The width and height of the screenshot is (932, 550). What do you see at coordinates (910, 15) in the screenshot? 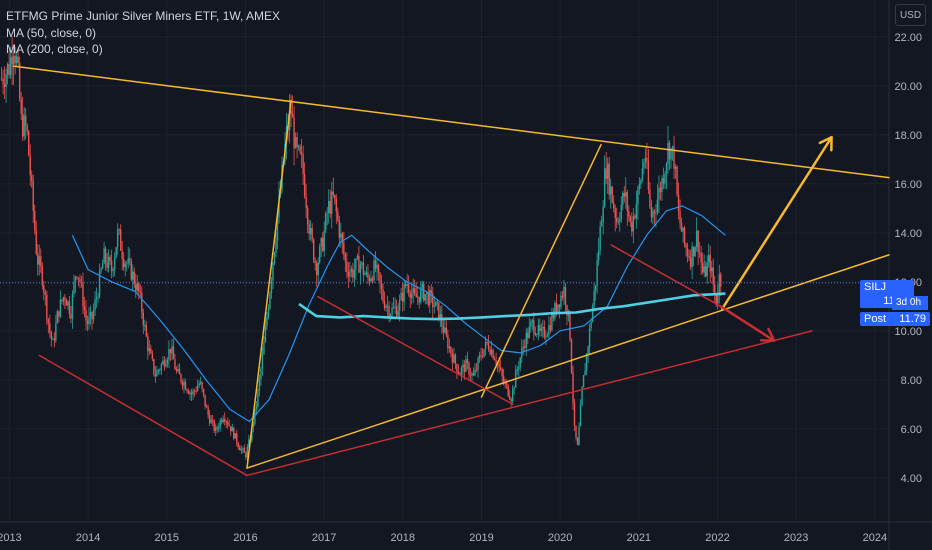
I see `currency-button: USD` at bounding box center [910, 15].